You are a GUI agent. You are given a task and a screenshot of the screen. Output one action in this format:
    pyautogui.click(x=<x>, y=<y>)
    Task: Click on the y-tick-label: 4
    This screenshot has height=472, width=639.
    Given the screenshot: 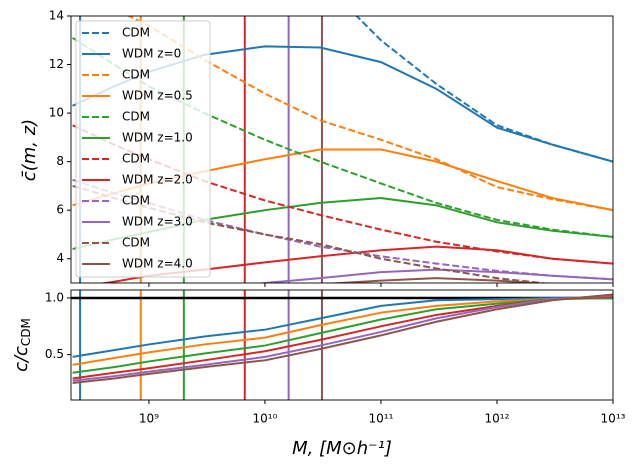 What is the action you would take?
    pyautogui.click(x=60, y=258)
    